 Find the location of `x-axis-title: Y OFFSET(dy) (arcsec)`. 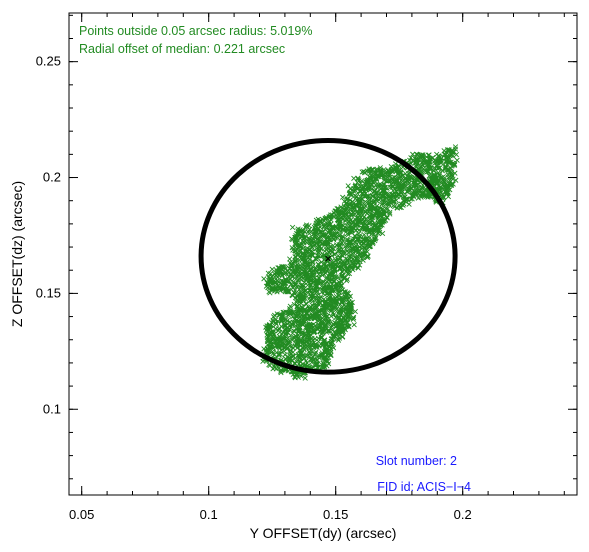

x-axis-title: Y OFFSET(dy) (arcsec) is located at coordinates (323, 533).